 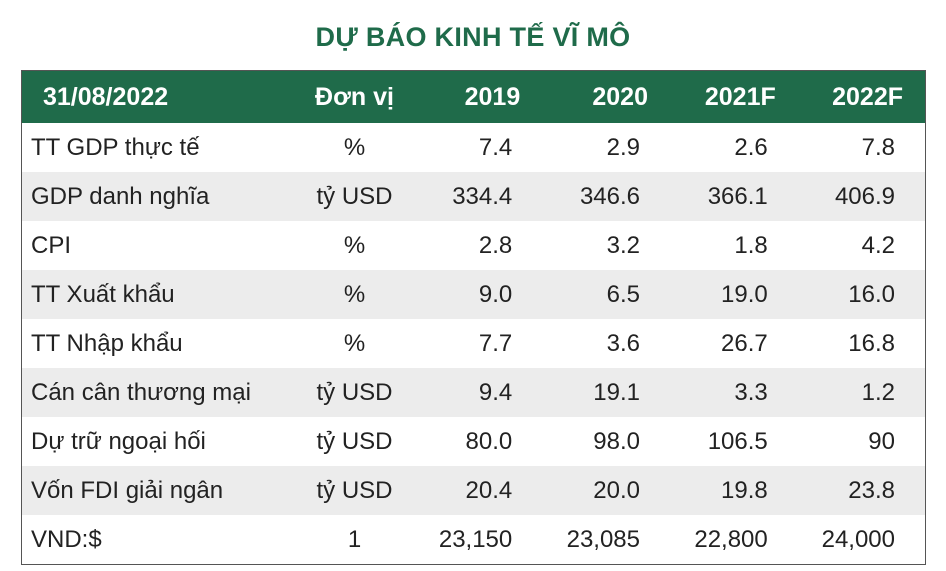 What do you see at coordinates (734, 343) in the screenshot?
I see `value-cell: 26.7` at bounding box center [734, 343].